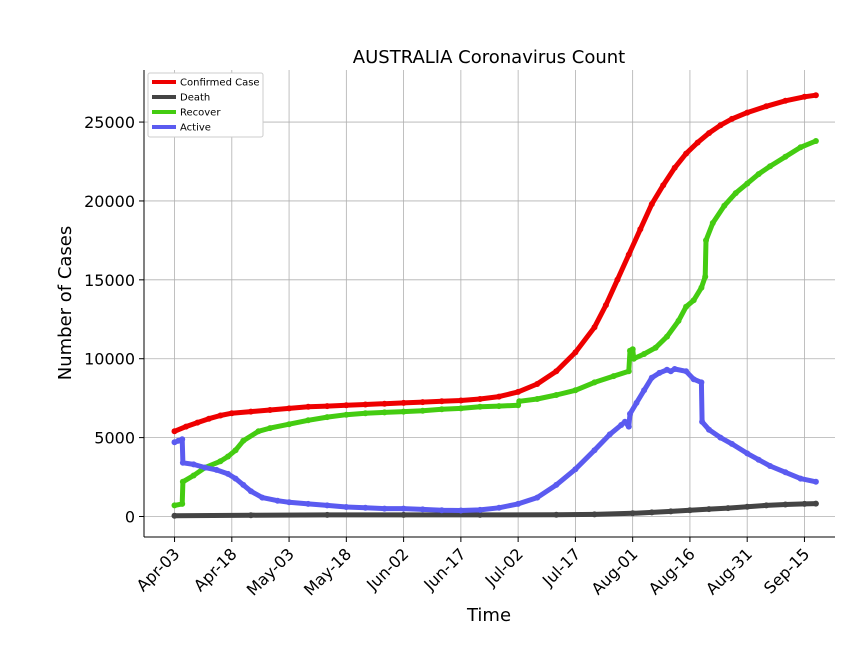 Image resolution: width=864 pixels, height=648 pixels. Describe the element at coordinates (729, 571) in the screenshot. I see `x-tick-label: Aug-31` at that location.